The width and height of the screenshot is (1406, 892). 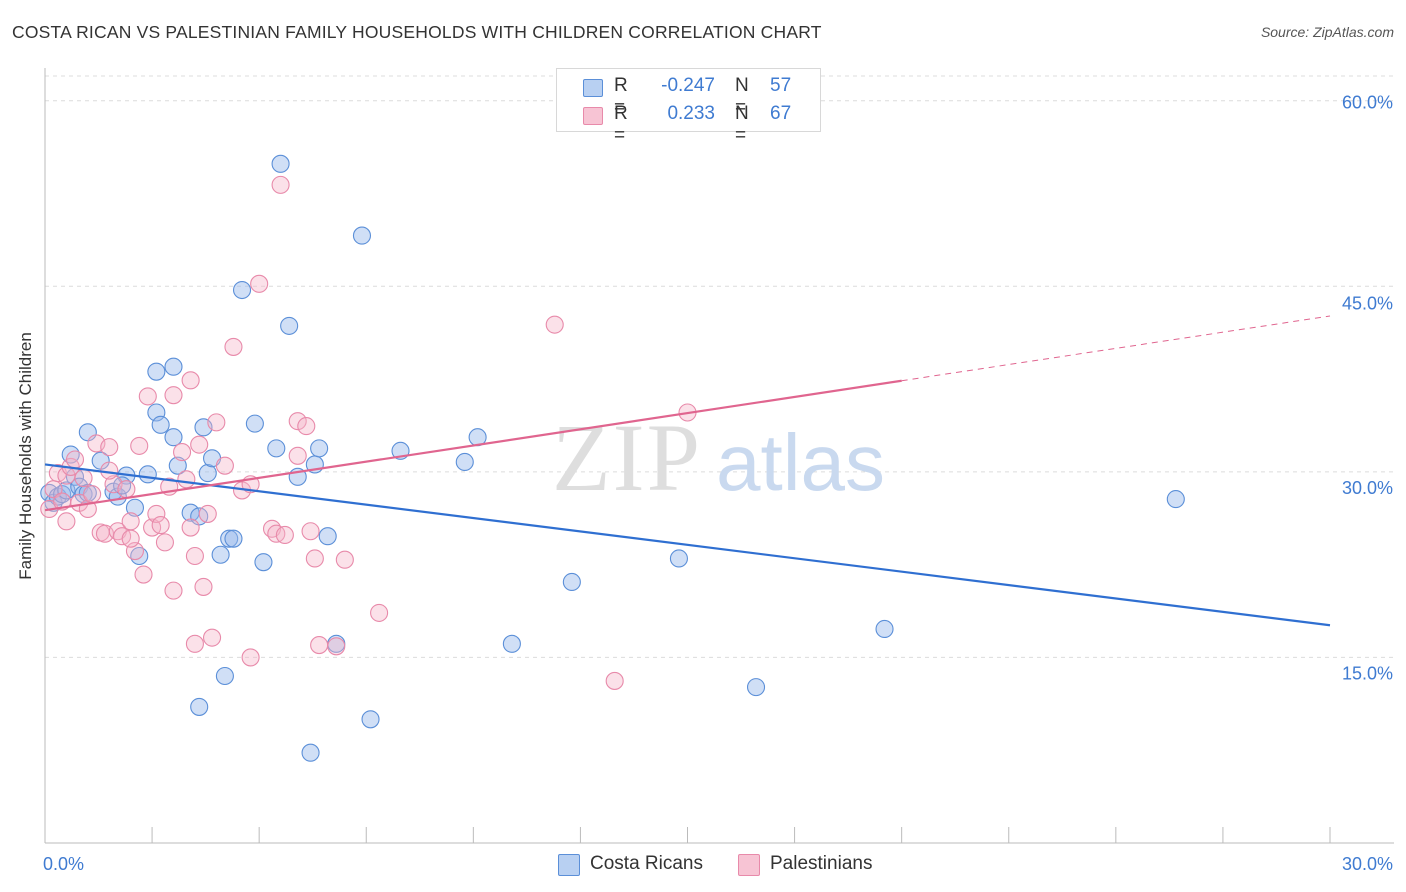 I want to click on y-tick-label: 45.0%, so click(x=1367, y=303).